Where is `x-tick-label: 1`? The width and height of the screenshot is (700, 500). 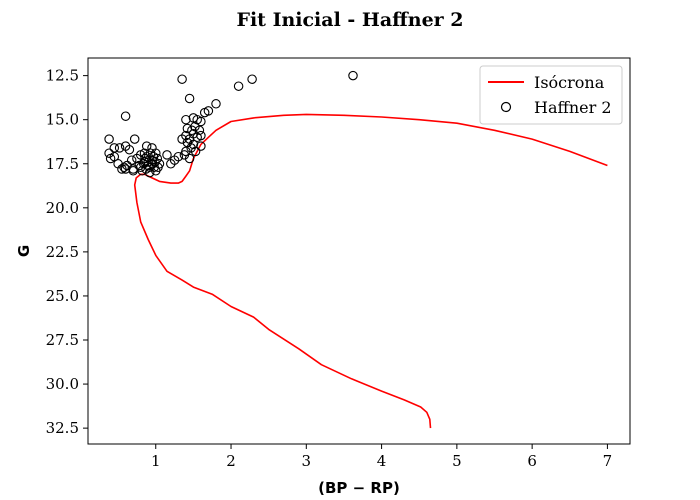
x-tick-label: 1 is located at coordinates (156, 461).